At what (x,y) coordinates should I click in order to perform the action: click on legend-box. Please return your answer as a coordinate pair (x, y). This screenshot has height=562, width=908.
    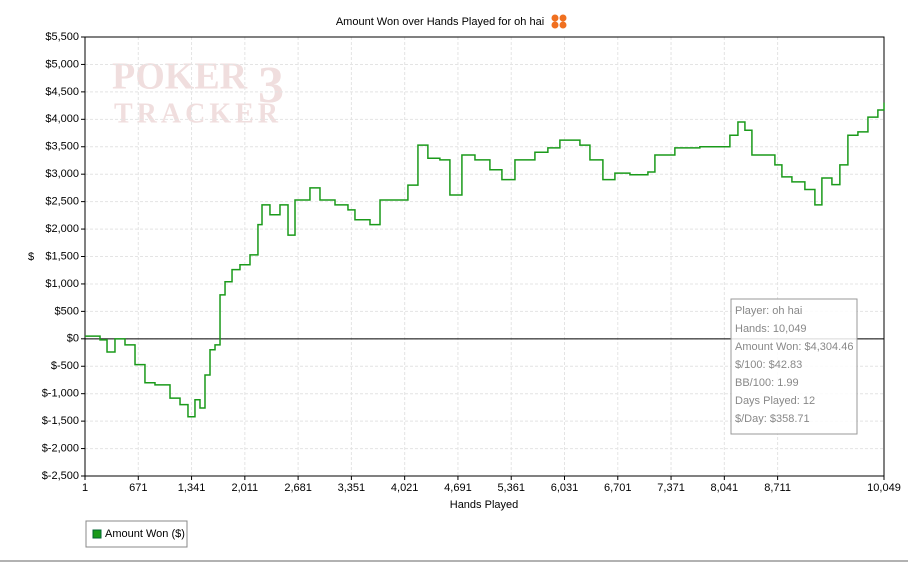
    Looking at the image, I should click on (136, 534).